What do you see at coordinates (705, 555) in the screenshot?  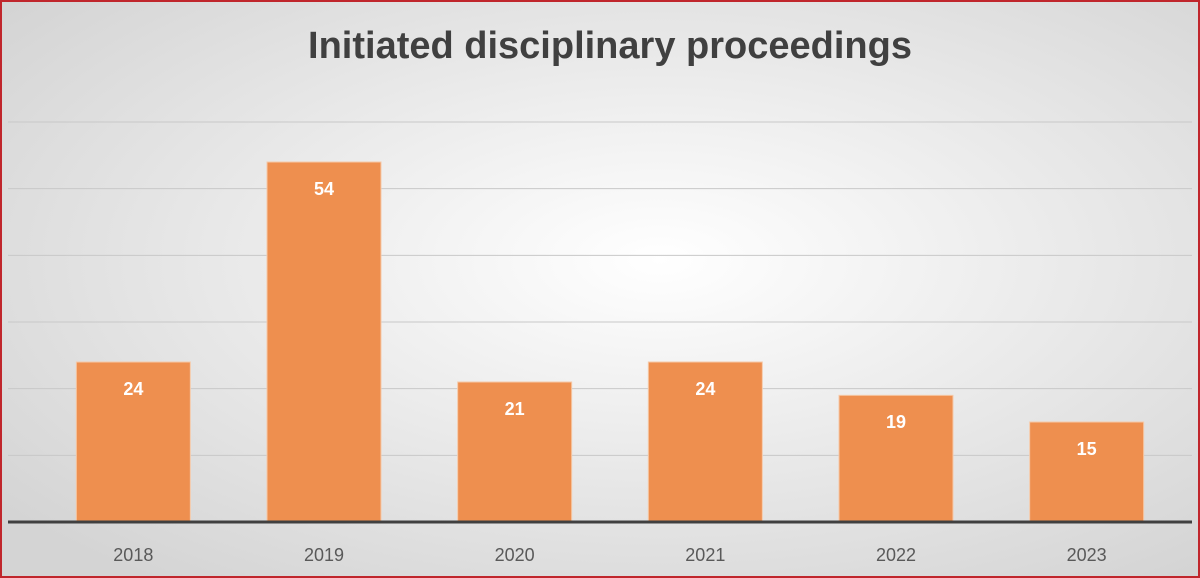 I see `x-tick-label: 2021` at bounding box center [705, 555].